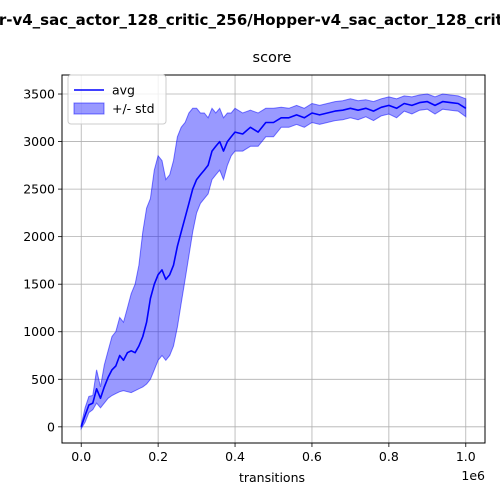  Describe the element at coordinates (39, 331) in the screenshot. I see `y-tick-label: 1000` at that location.